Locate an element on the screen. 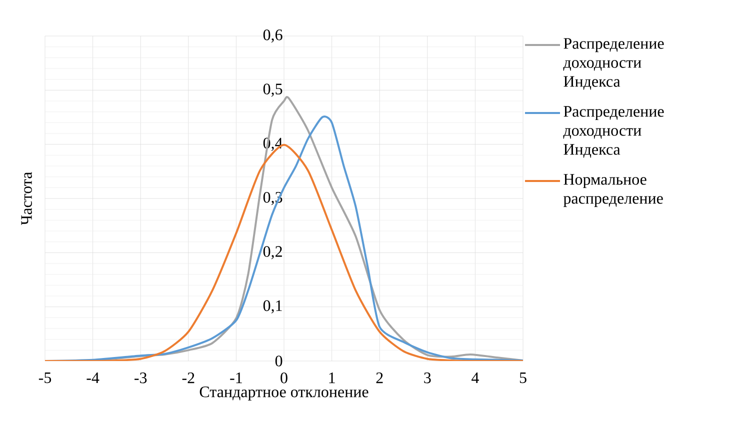 This screenshot has height=430, width=729. y-tick-label: 0,6 is located at coordinates (272, 36).